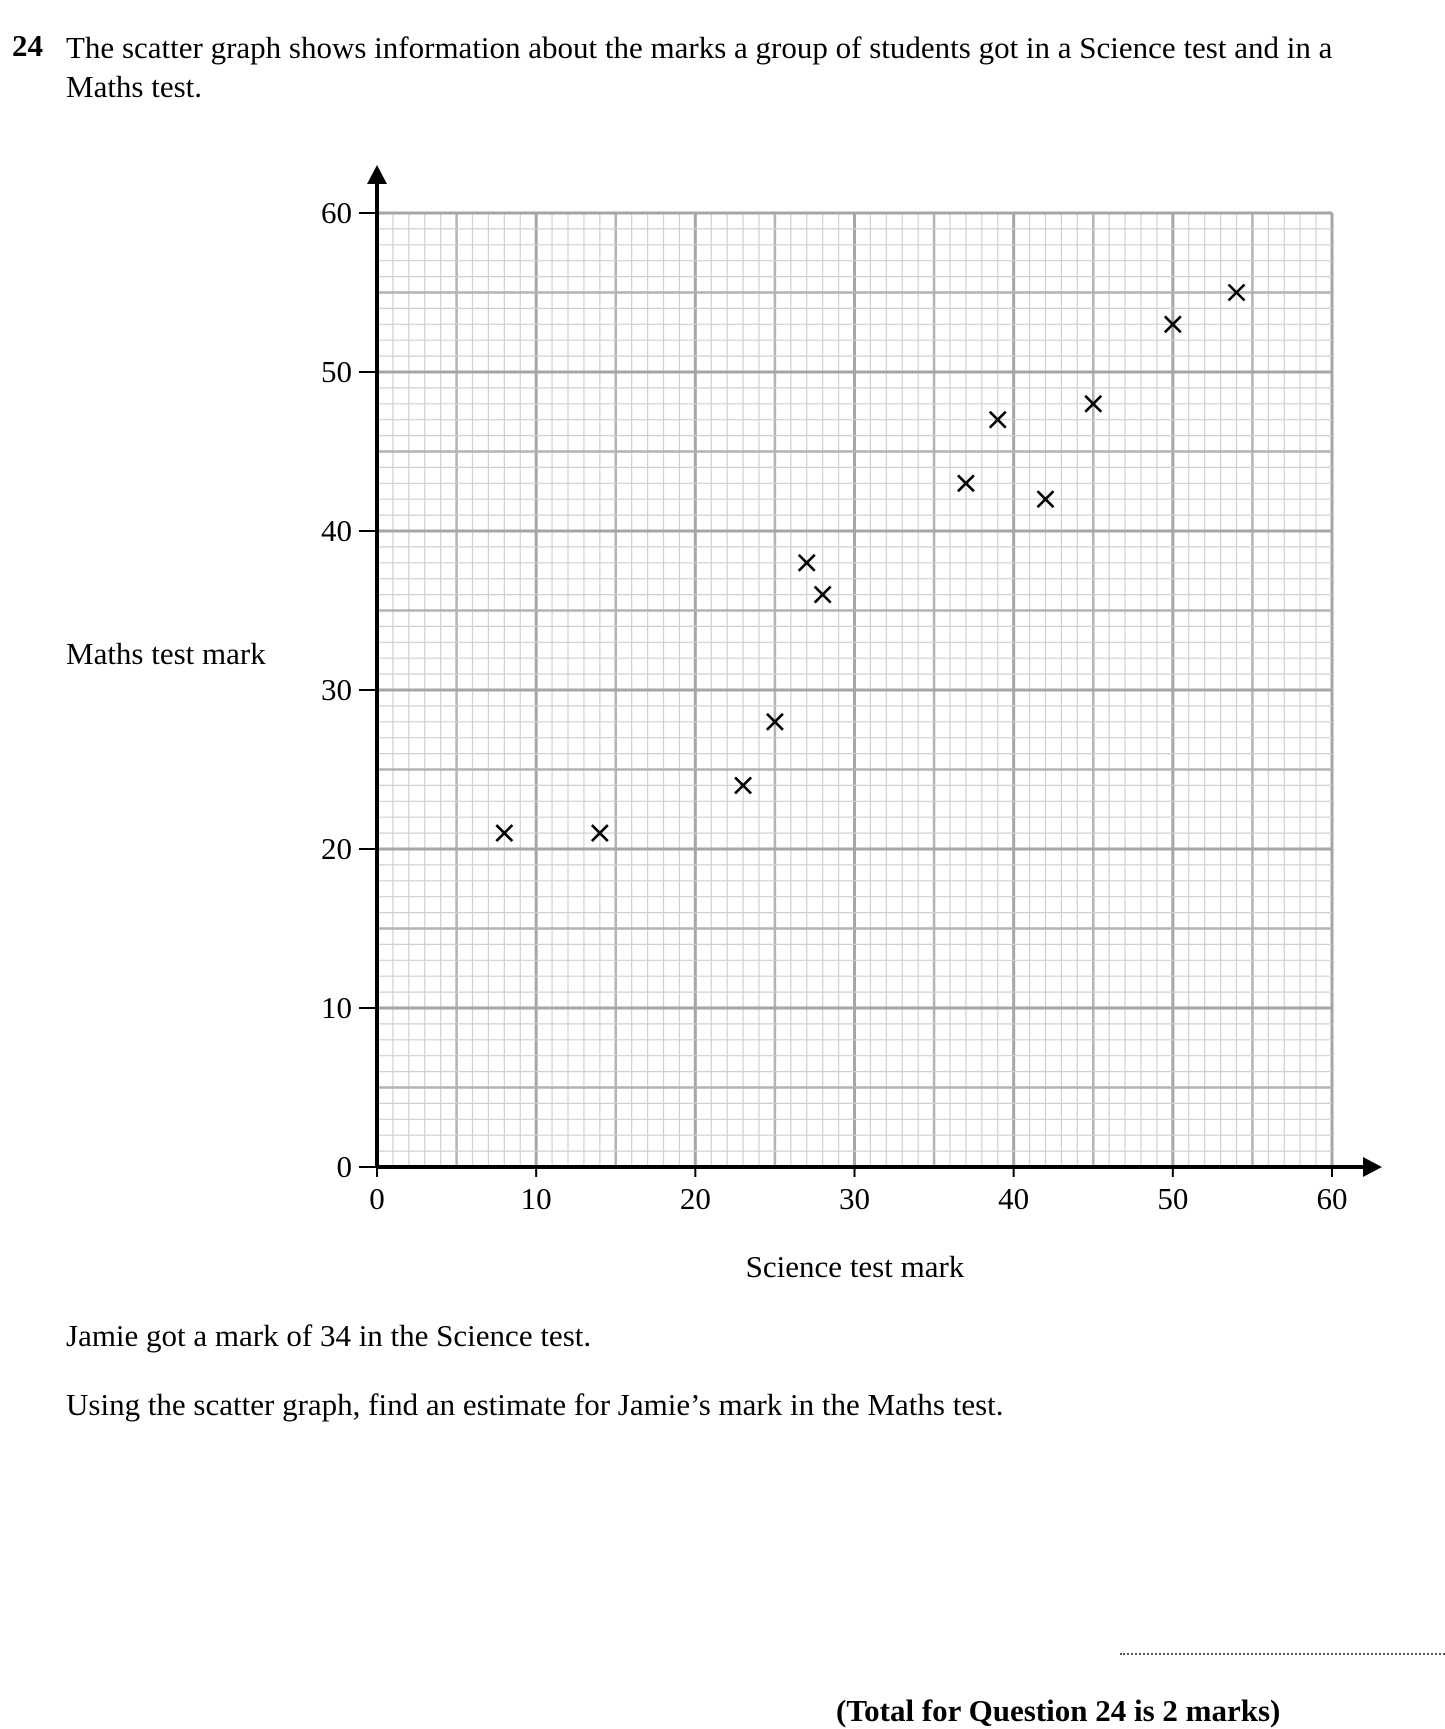 This screenshot has width=1445, height=1729. Describe the element at coordinates (336, 1007) in the screenshot. I see `y-tick-label: 10` at that location.